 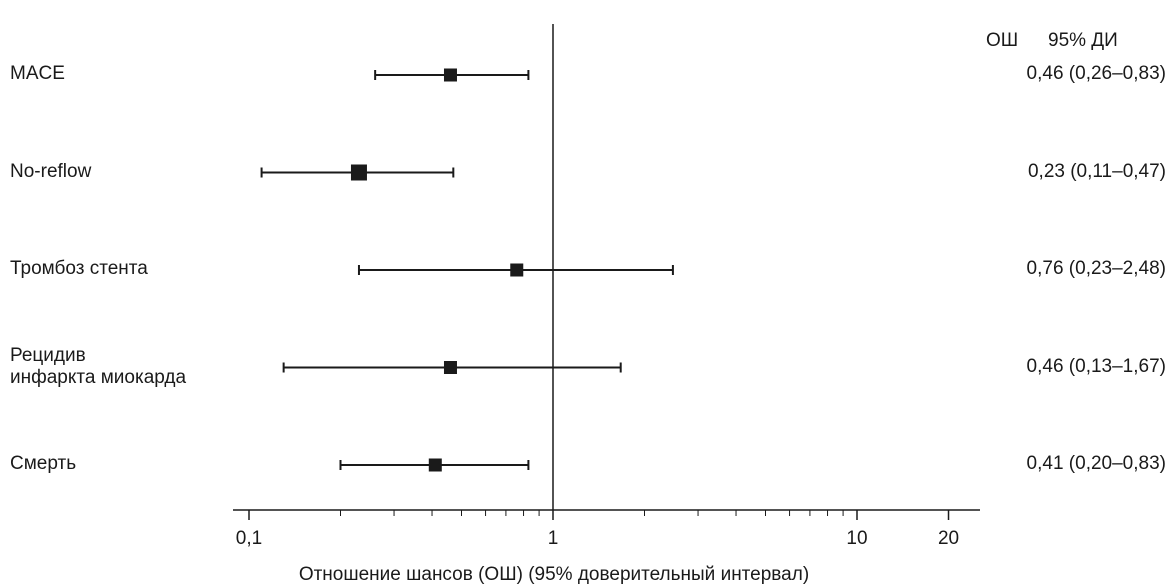 I want to click on row-label: Смерть, so click(x=43, y=464).